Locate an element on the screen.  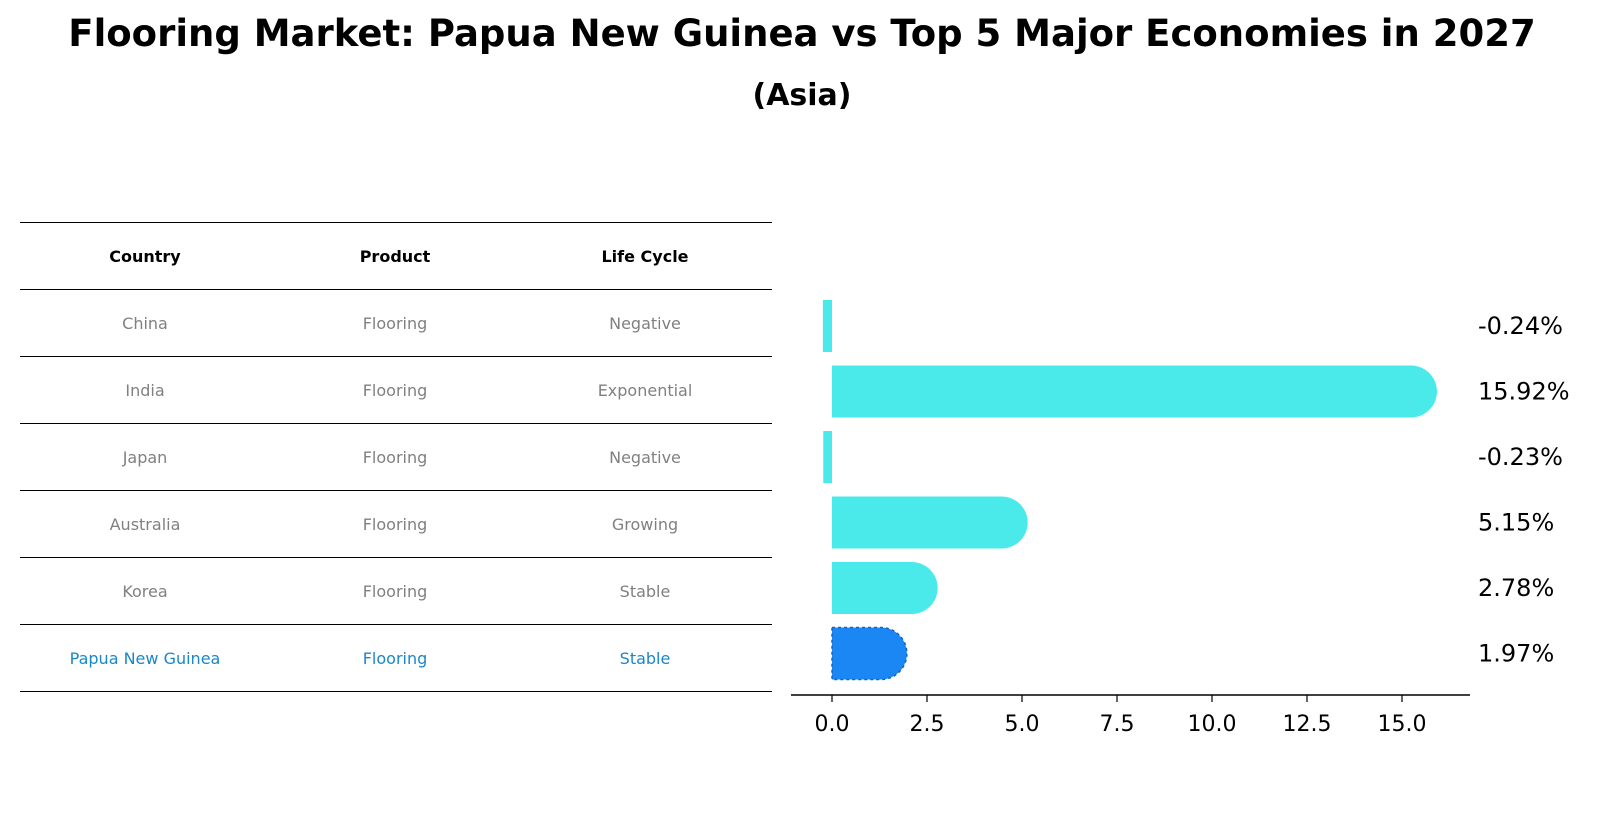
table-header-row: Country Product Life Cycle is located at coordinates (396, 256).